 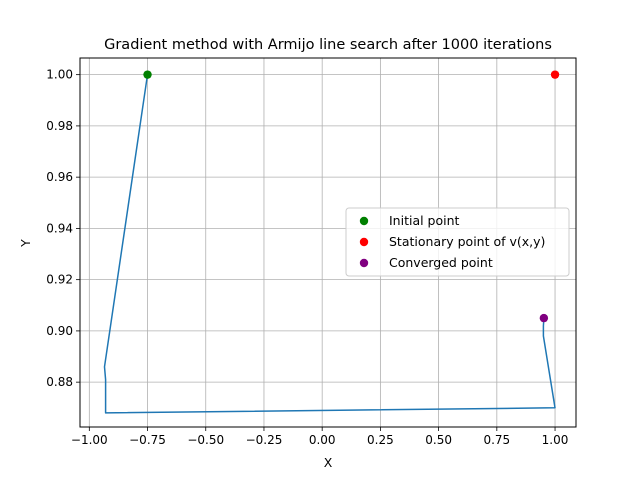 I want to click on x-tick-label: −1.00, so click(x=89, y=440).